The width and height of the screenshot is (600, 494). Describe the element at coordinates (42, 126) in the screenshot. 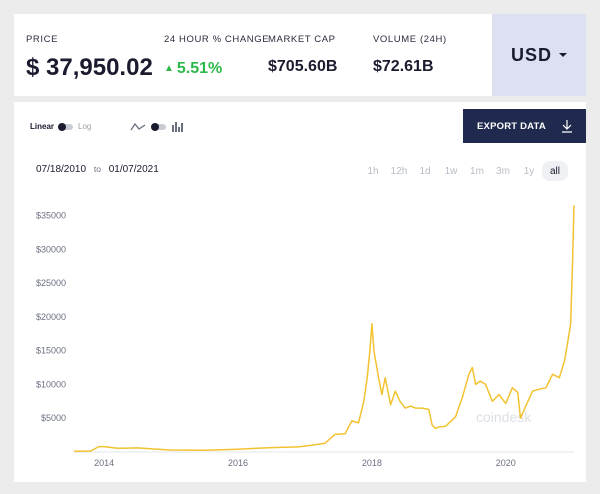

I see `scale-linear: Linear` at that location.